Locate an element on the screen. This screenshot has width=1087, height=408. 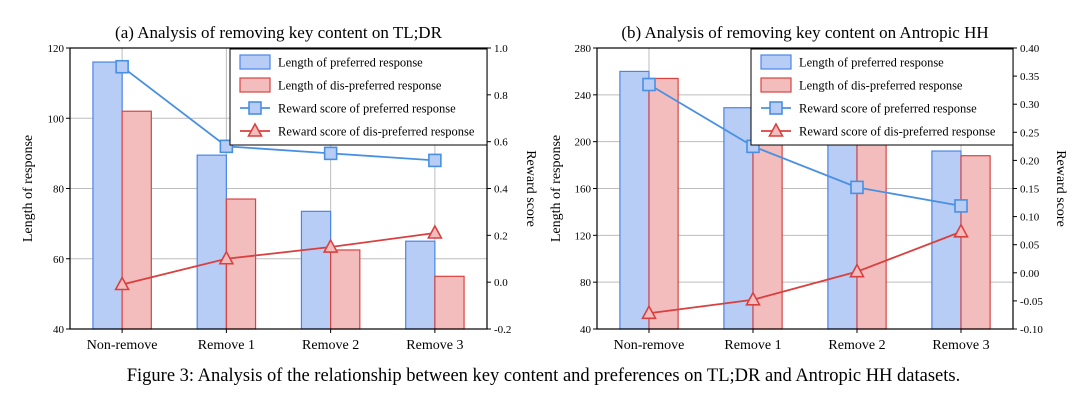
y2-tick-label: -0.2 is located at coordinates (502, 330).